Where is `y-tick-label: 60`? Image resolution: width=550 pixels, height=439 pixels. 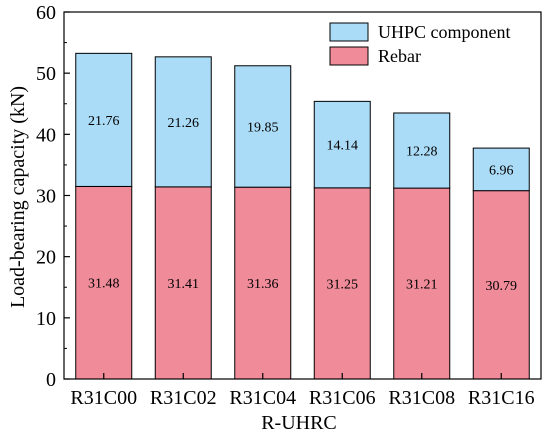
y-tick-label: 60 is located at coordinates (46, 13).